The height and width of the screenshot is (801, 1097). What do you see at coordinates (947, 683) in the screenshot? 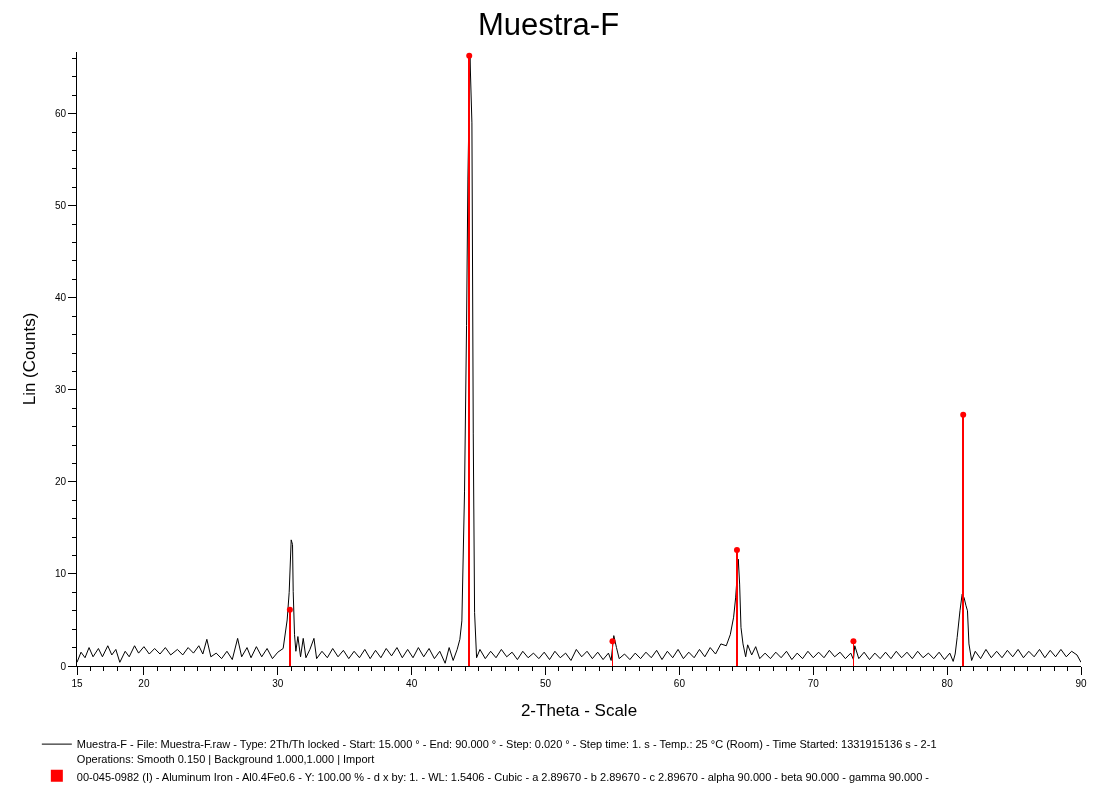
I see `x-tick-label: 80` at bounding box center [947, 683].